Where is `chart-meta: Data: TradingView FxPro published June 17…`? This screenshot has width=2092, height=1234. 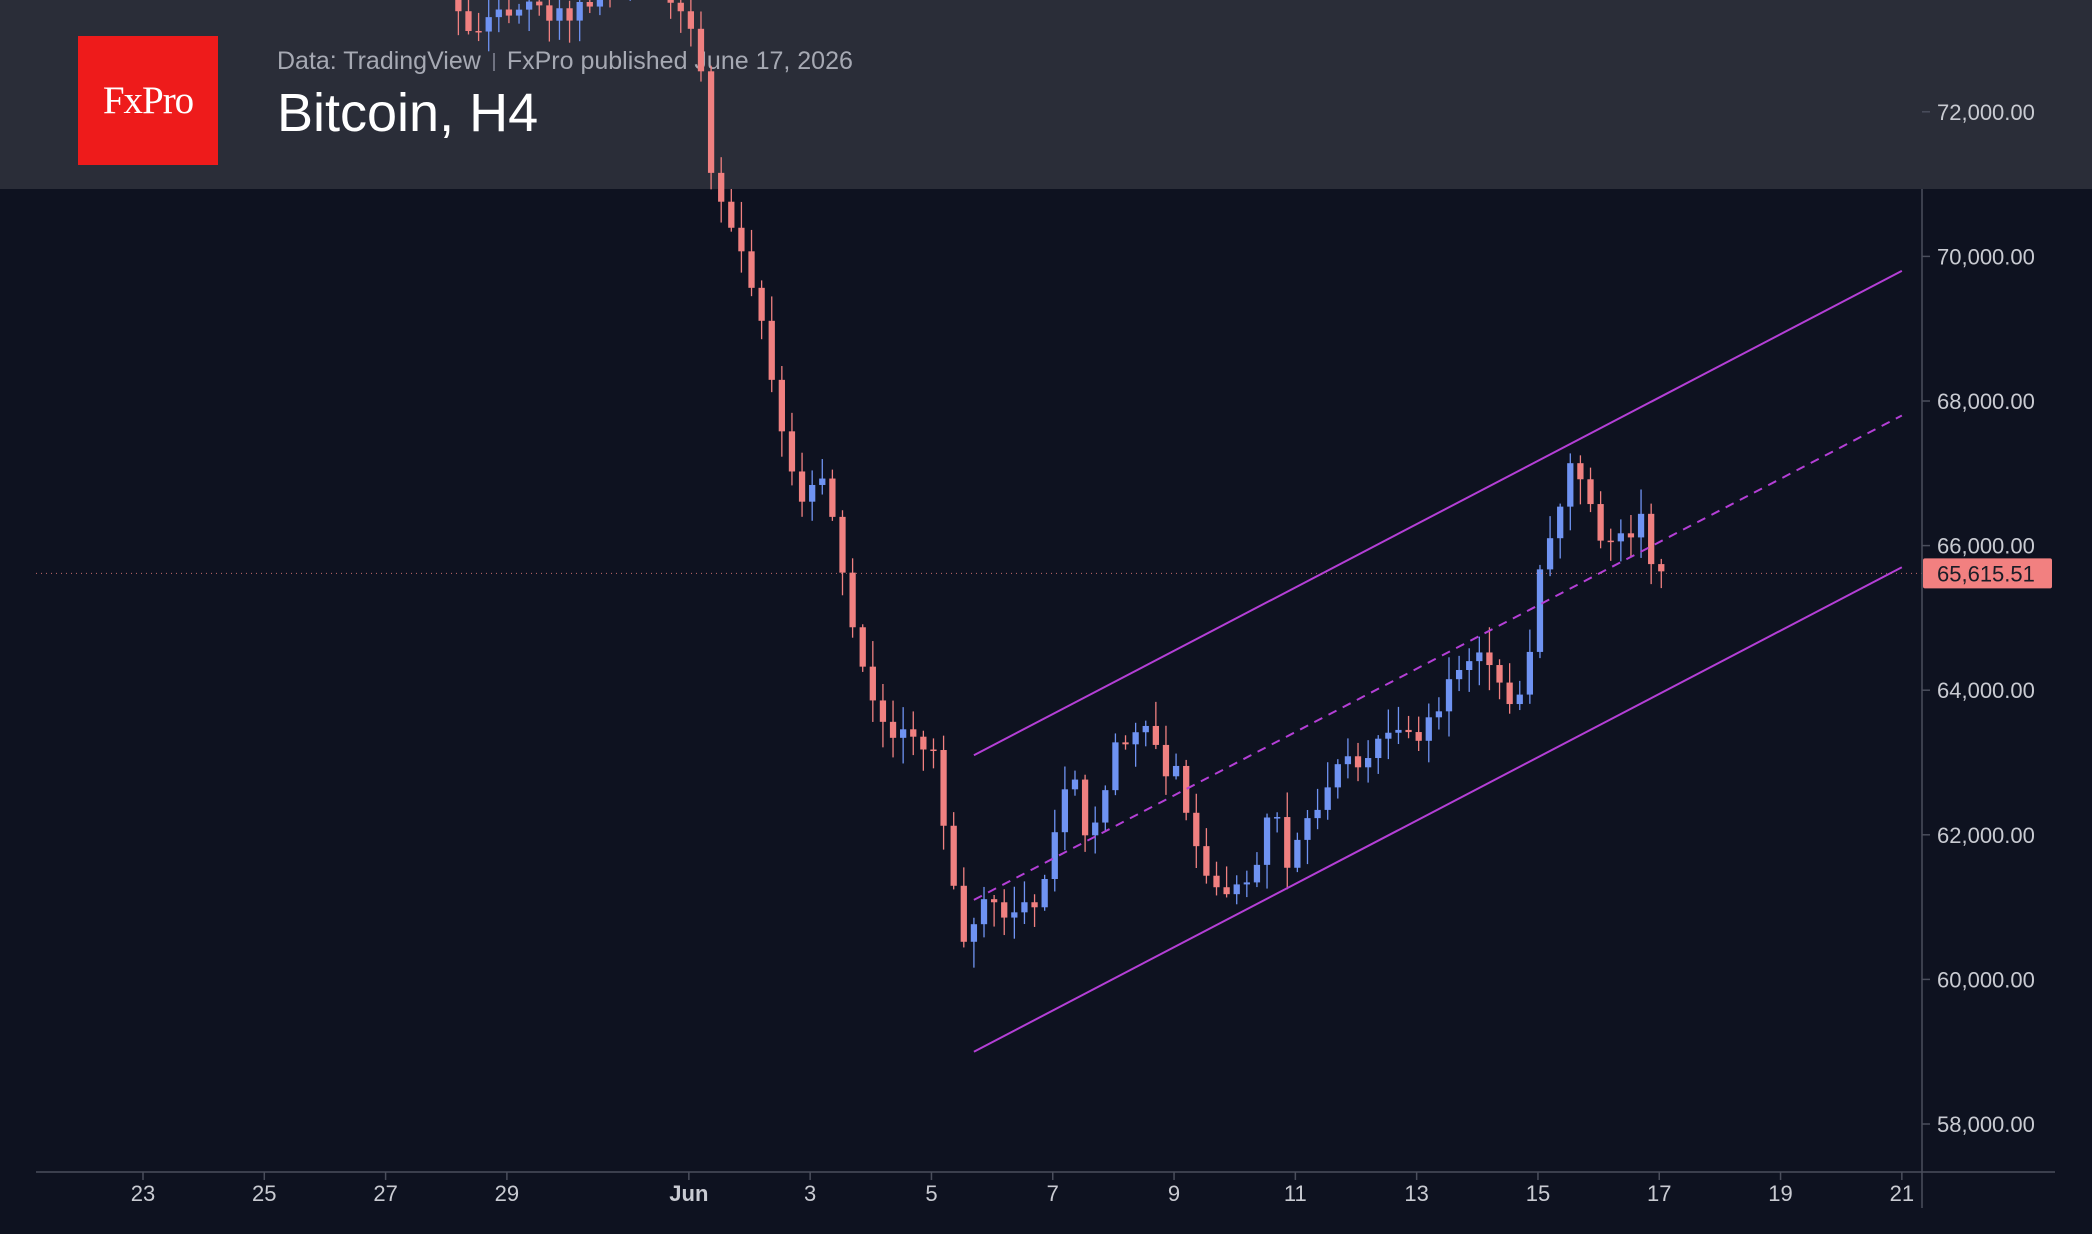
chart-meta: Data: TradingView FxPro published June 17… is located at coordinates (565, 61).